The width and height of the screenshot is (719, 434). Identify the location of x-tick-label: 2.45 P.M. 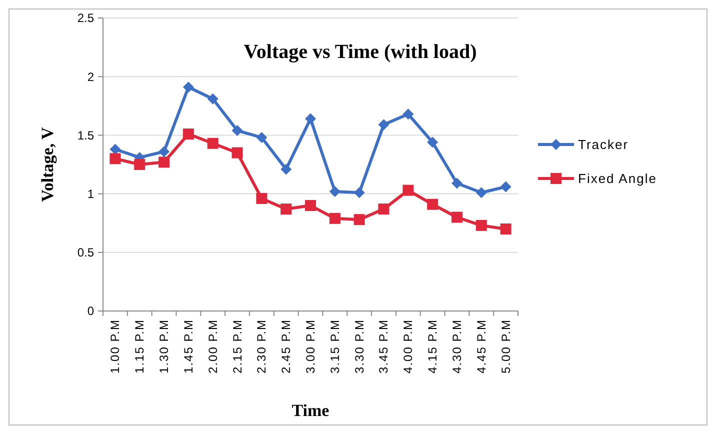
(286, 346).